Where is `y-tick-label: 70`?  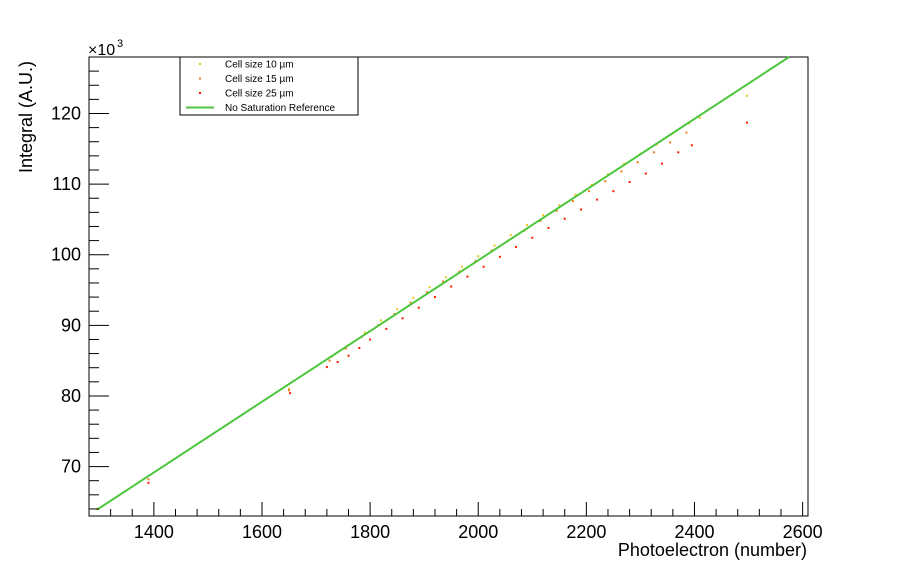
y-tick-label: 70 is located at coordinates (71, 467).